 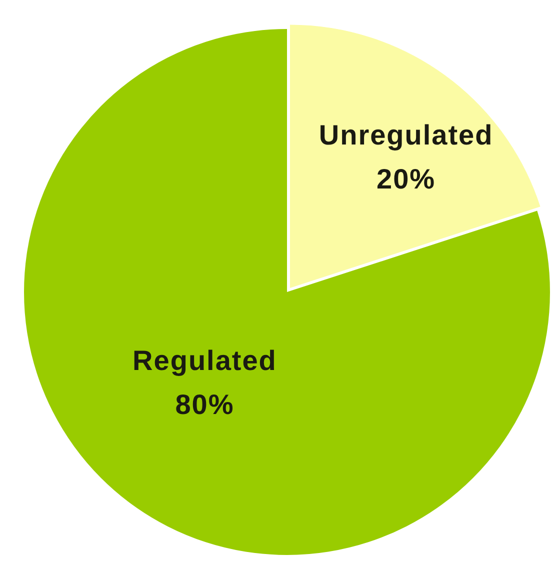 What do you see at coordinates (406, 178) in the screenshot?
I see `data-label: 20%` at bounding box center [406, 178].